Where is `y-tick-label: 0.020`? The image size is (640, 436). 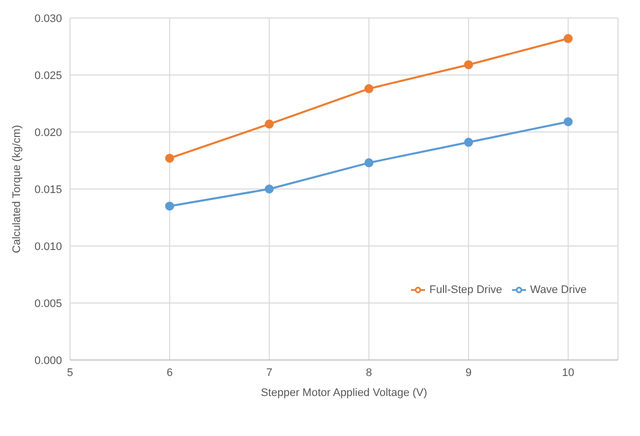
y-tick-label: 0.020 is located at coordinates (48, 132).